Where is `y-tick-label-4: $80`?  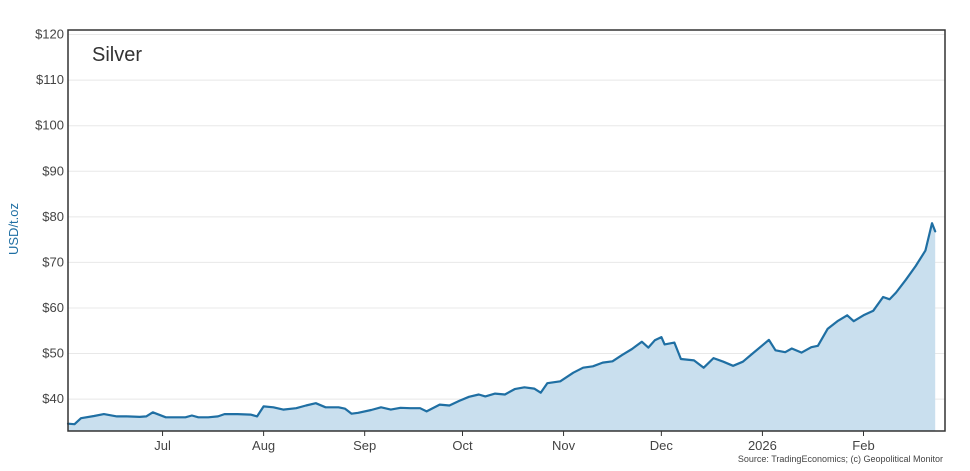
y-tick-label-4: $80 is located at coordinates (53, 216).